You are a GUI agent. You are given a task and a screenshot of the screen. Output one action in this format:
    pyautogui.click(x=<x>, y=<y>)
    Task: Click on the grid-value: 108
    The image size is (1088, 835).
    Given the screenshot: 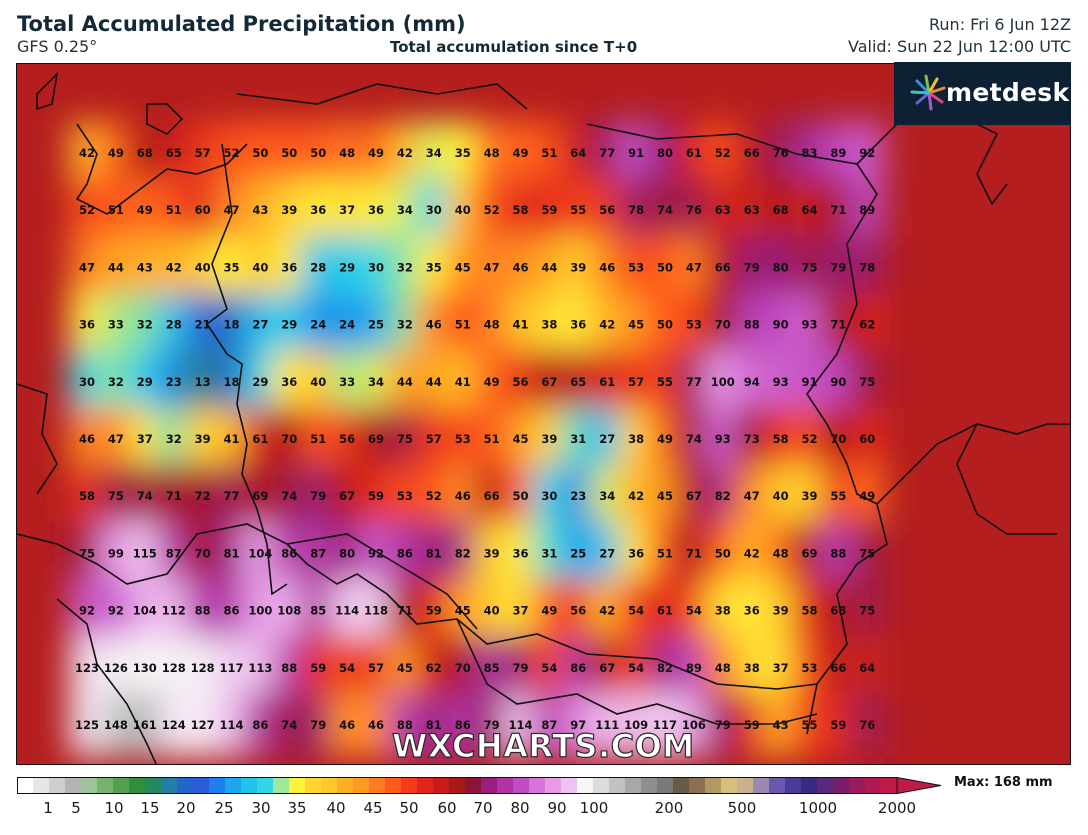 What is the action you would take?
    pyautogui.click(x=289, y=611)
    